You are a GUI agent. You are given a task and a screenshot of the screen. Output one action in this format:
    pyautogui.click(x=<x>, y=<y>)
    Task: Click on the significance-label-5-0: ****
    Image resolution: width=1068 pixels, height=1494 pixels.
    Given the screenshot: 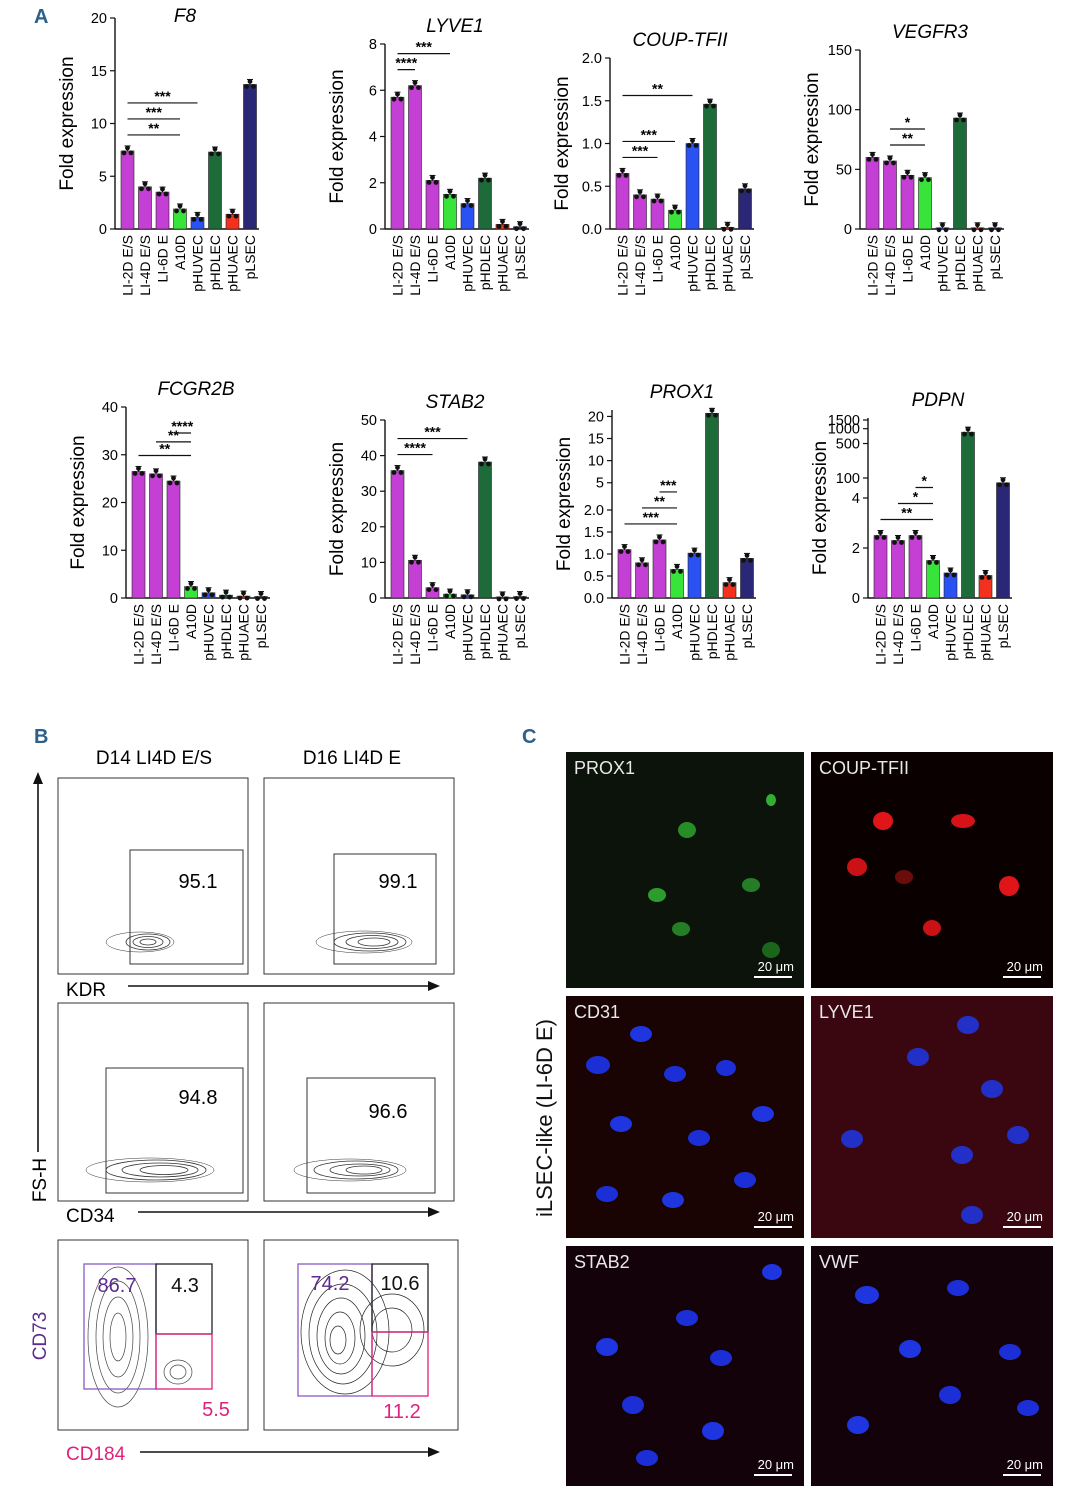 What is the action you would take?
    pyautogui.click(x=415, y=448)
    